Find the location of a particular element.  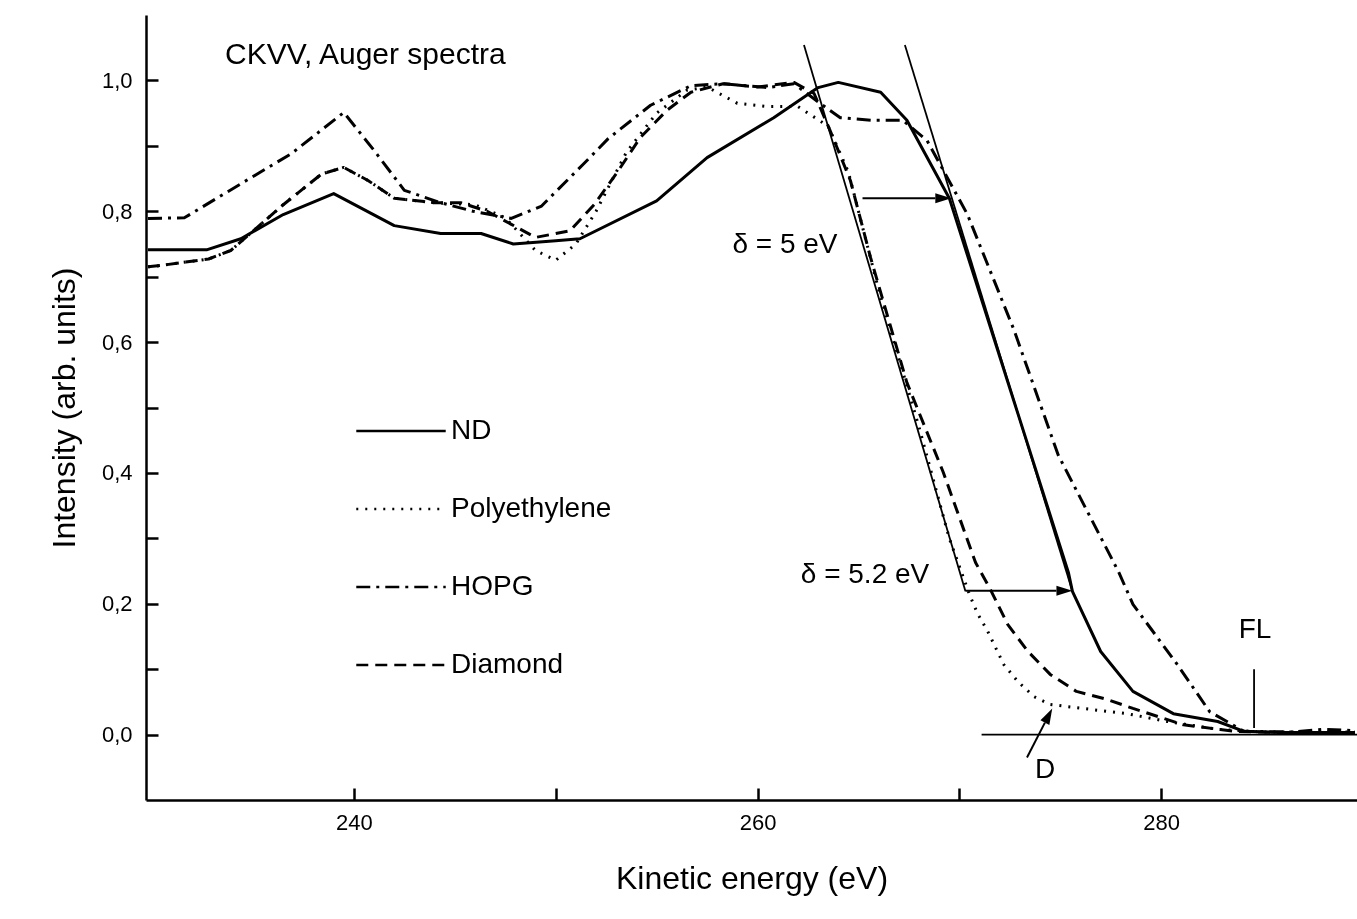

annotation: FL is located at coordinates (1255, 628).